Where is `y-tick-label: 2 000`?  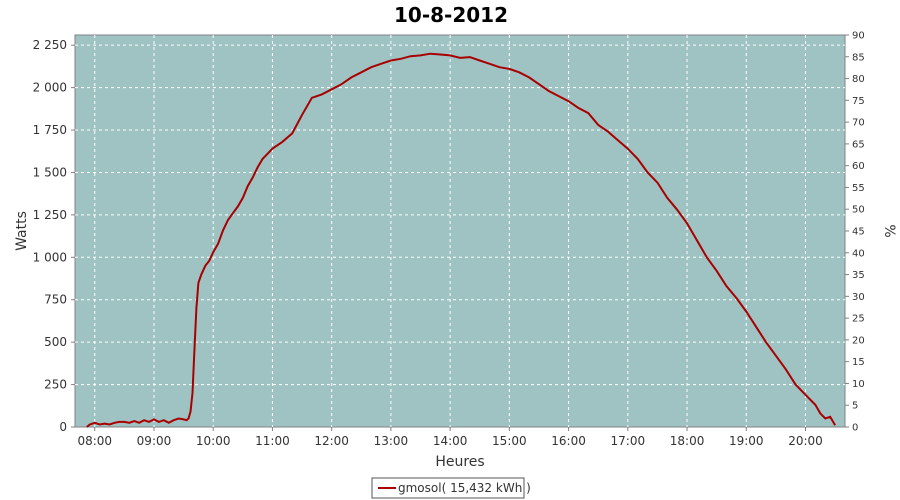
y-tick-label: 2 000 is located at coordinates (50, 88).